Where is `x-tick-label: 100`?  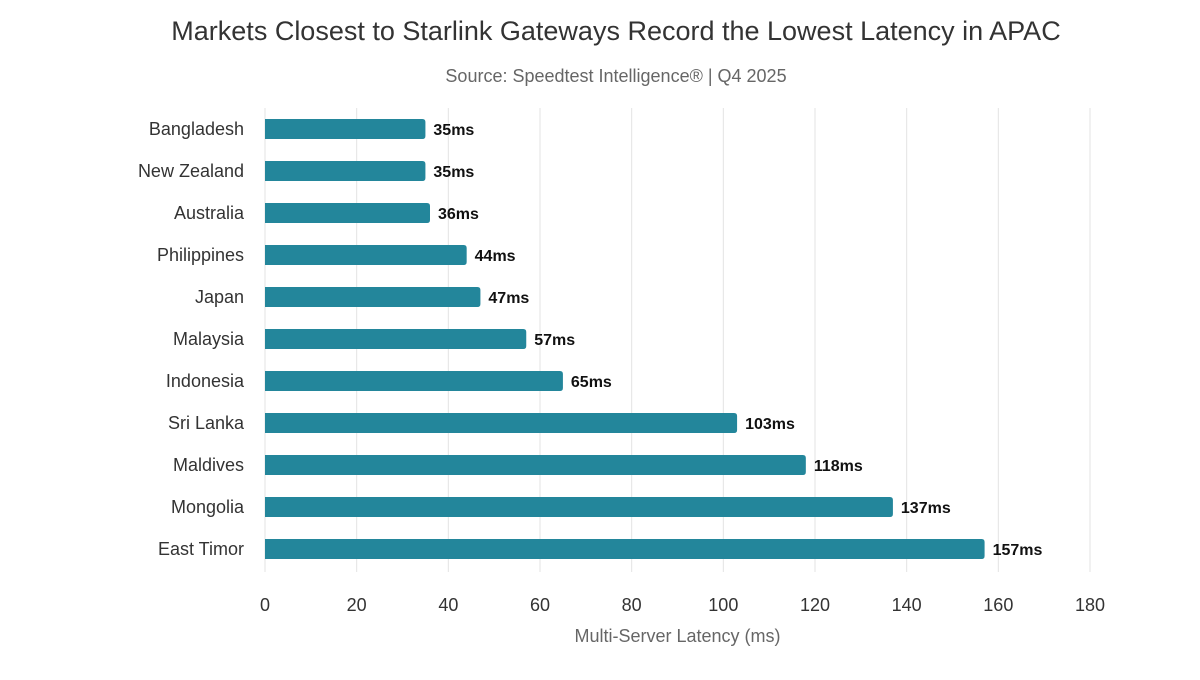
x-tick-label: 100 is located at coordinates (723, 605).